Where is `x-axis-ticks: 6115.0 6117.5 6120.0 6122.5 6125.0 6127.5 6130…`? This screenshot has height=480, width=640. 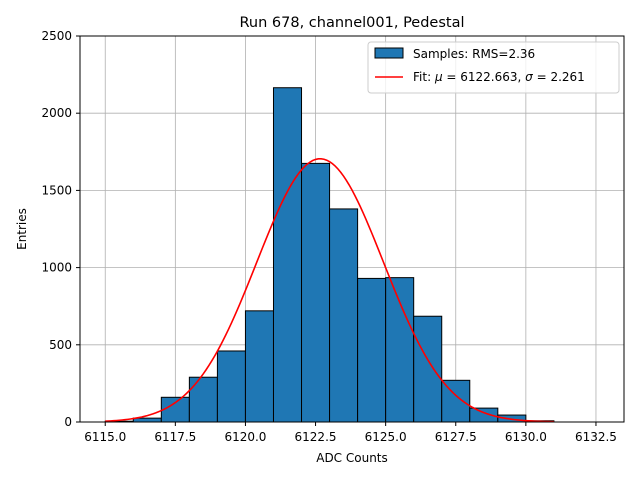
x-axis-ticks: 6115.0 6117.5 6120.0 6122.5 6125.0 6127.5 6130… is located at coordinates (350, 433).